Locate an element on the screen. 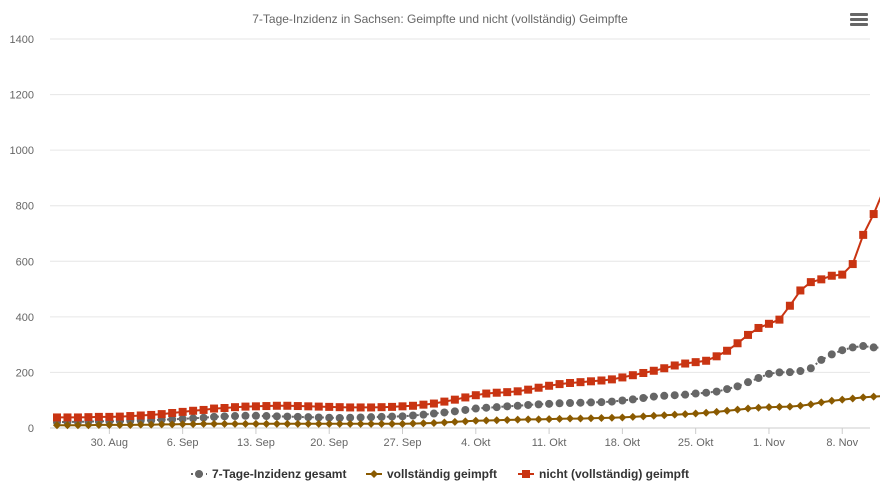 The height and width of the screenshot is (500, 880). hamburger-menu-icon is located at coordinates (859, 21).